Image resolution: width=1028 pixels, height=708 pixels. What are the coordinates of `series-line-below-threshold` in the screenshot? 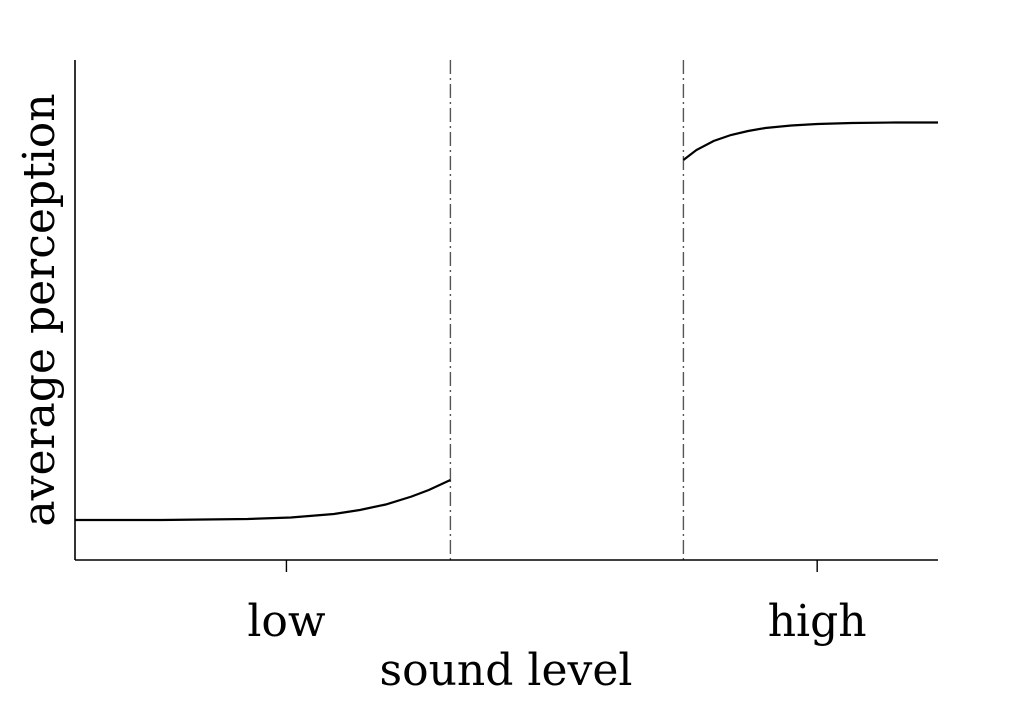 It's located at (263, 500).